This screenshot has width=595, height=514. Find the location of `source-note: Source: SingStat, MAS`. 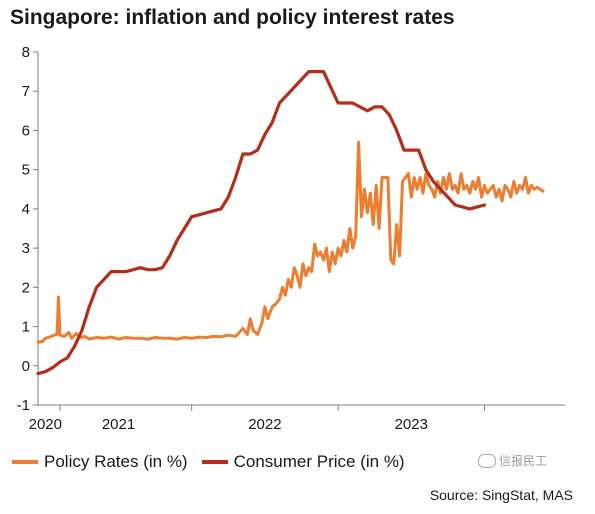

source-note: Source: SingStat, MAS is located at coordinates (501, 495).